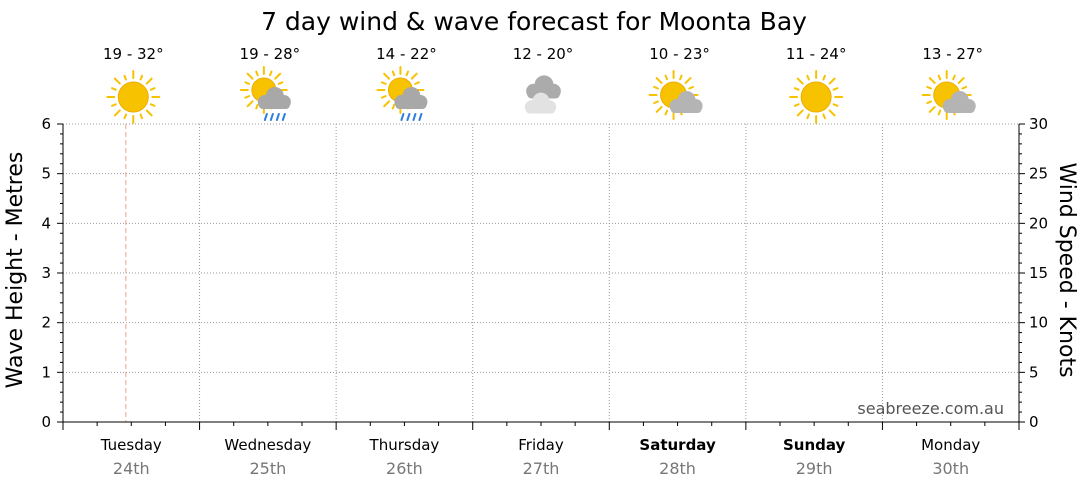  I want to click on right-tick-label: 20, so click(1038, 223).